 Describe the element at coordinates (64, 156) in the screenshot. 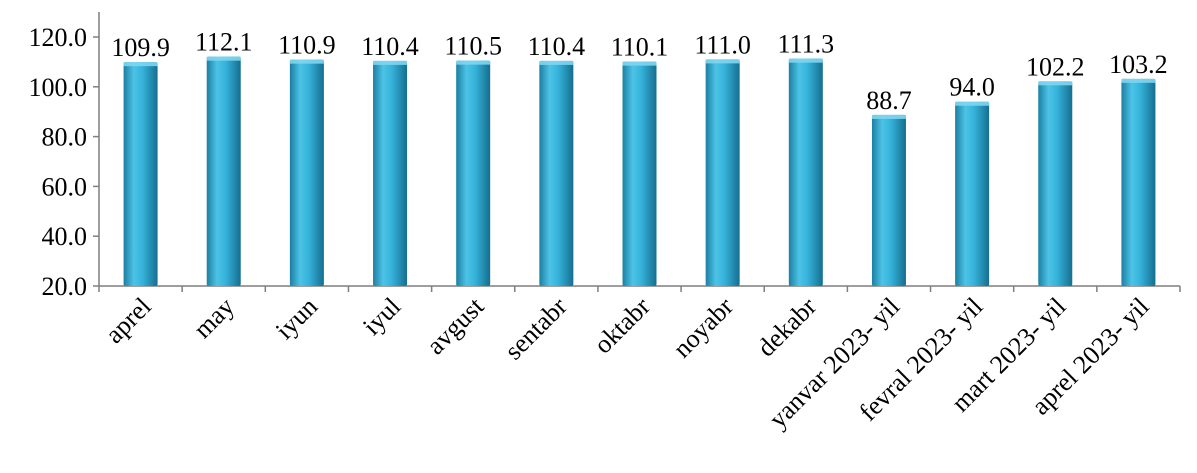

I see `y-axis: 20.0 40.0 60.0 80.0 100.0 120.0` at that location.